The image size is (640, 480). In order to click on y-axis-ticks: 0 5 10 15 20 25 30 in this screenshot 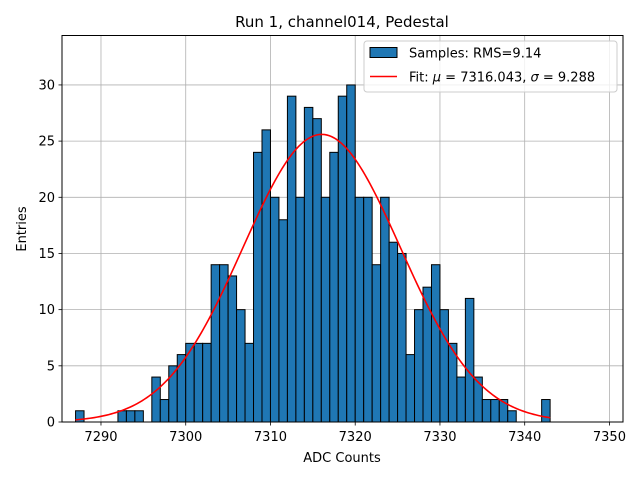, I will do `click(50, 254)`.